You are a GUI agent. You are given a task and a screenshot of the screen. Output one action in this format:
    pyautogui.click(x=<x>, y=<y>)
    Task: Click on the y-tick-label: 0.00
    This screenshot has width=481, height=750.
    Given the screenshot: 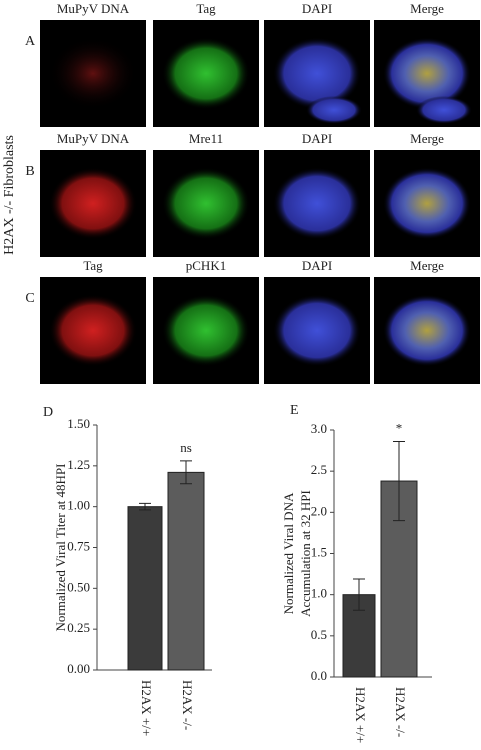 What is the action you would take?
    pyautogui.click(x=78, y=668)
    